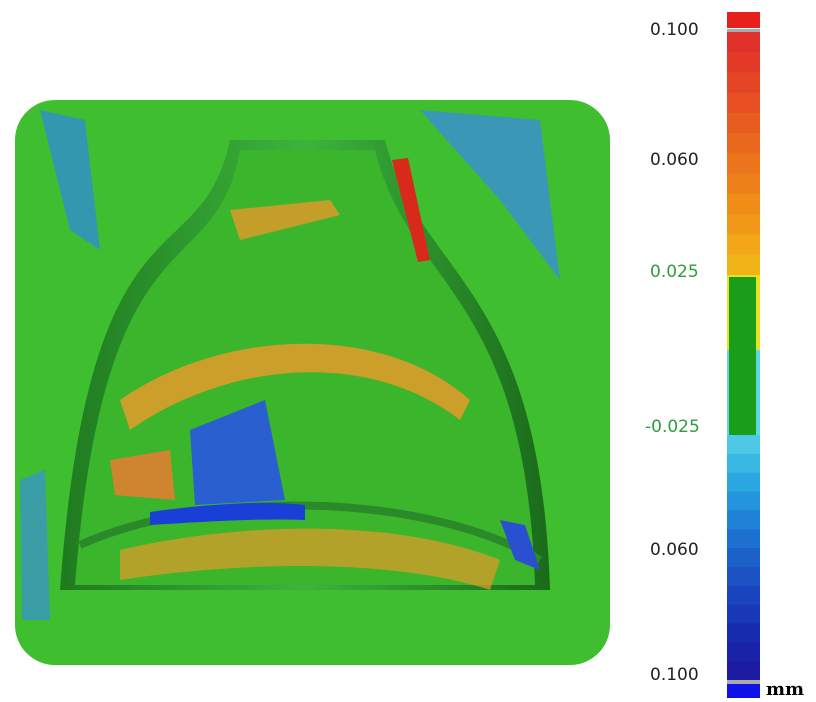  What do you see at coordinates (674, 272) in the screenshot?
I see `colorbar-label: 0.025` at bounding box center [674, 272].